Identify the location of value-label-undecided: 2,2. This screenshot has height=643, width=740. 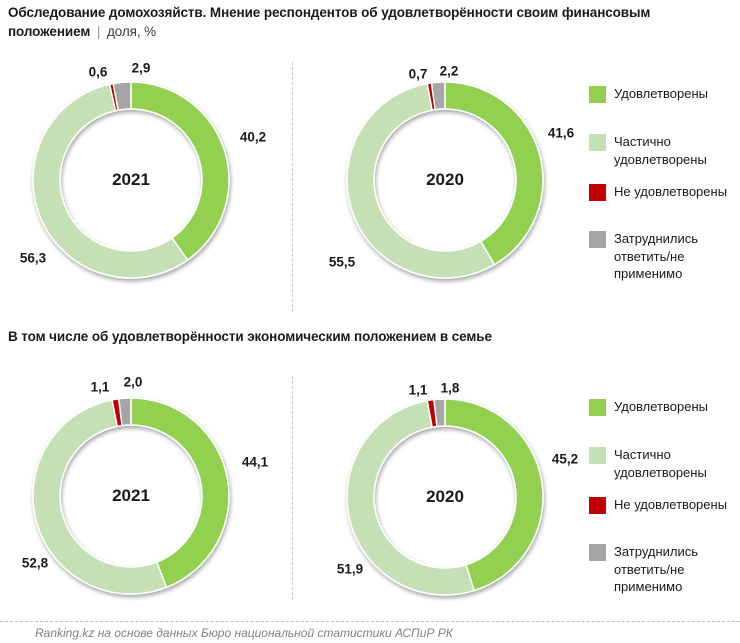
(449, 71).